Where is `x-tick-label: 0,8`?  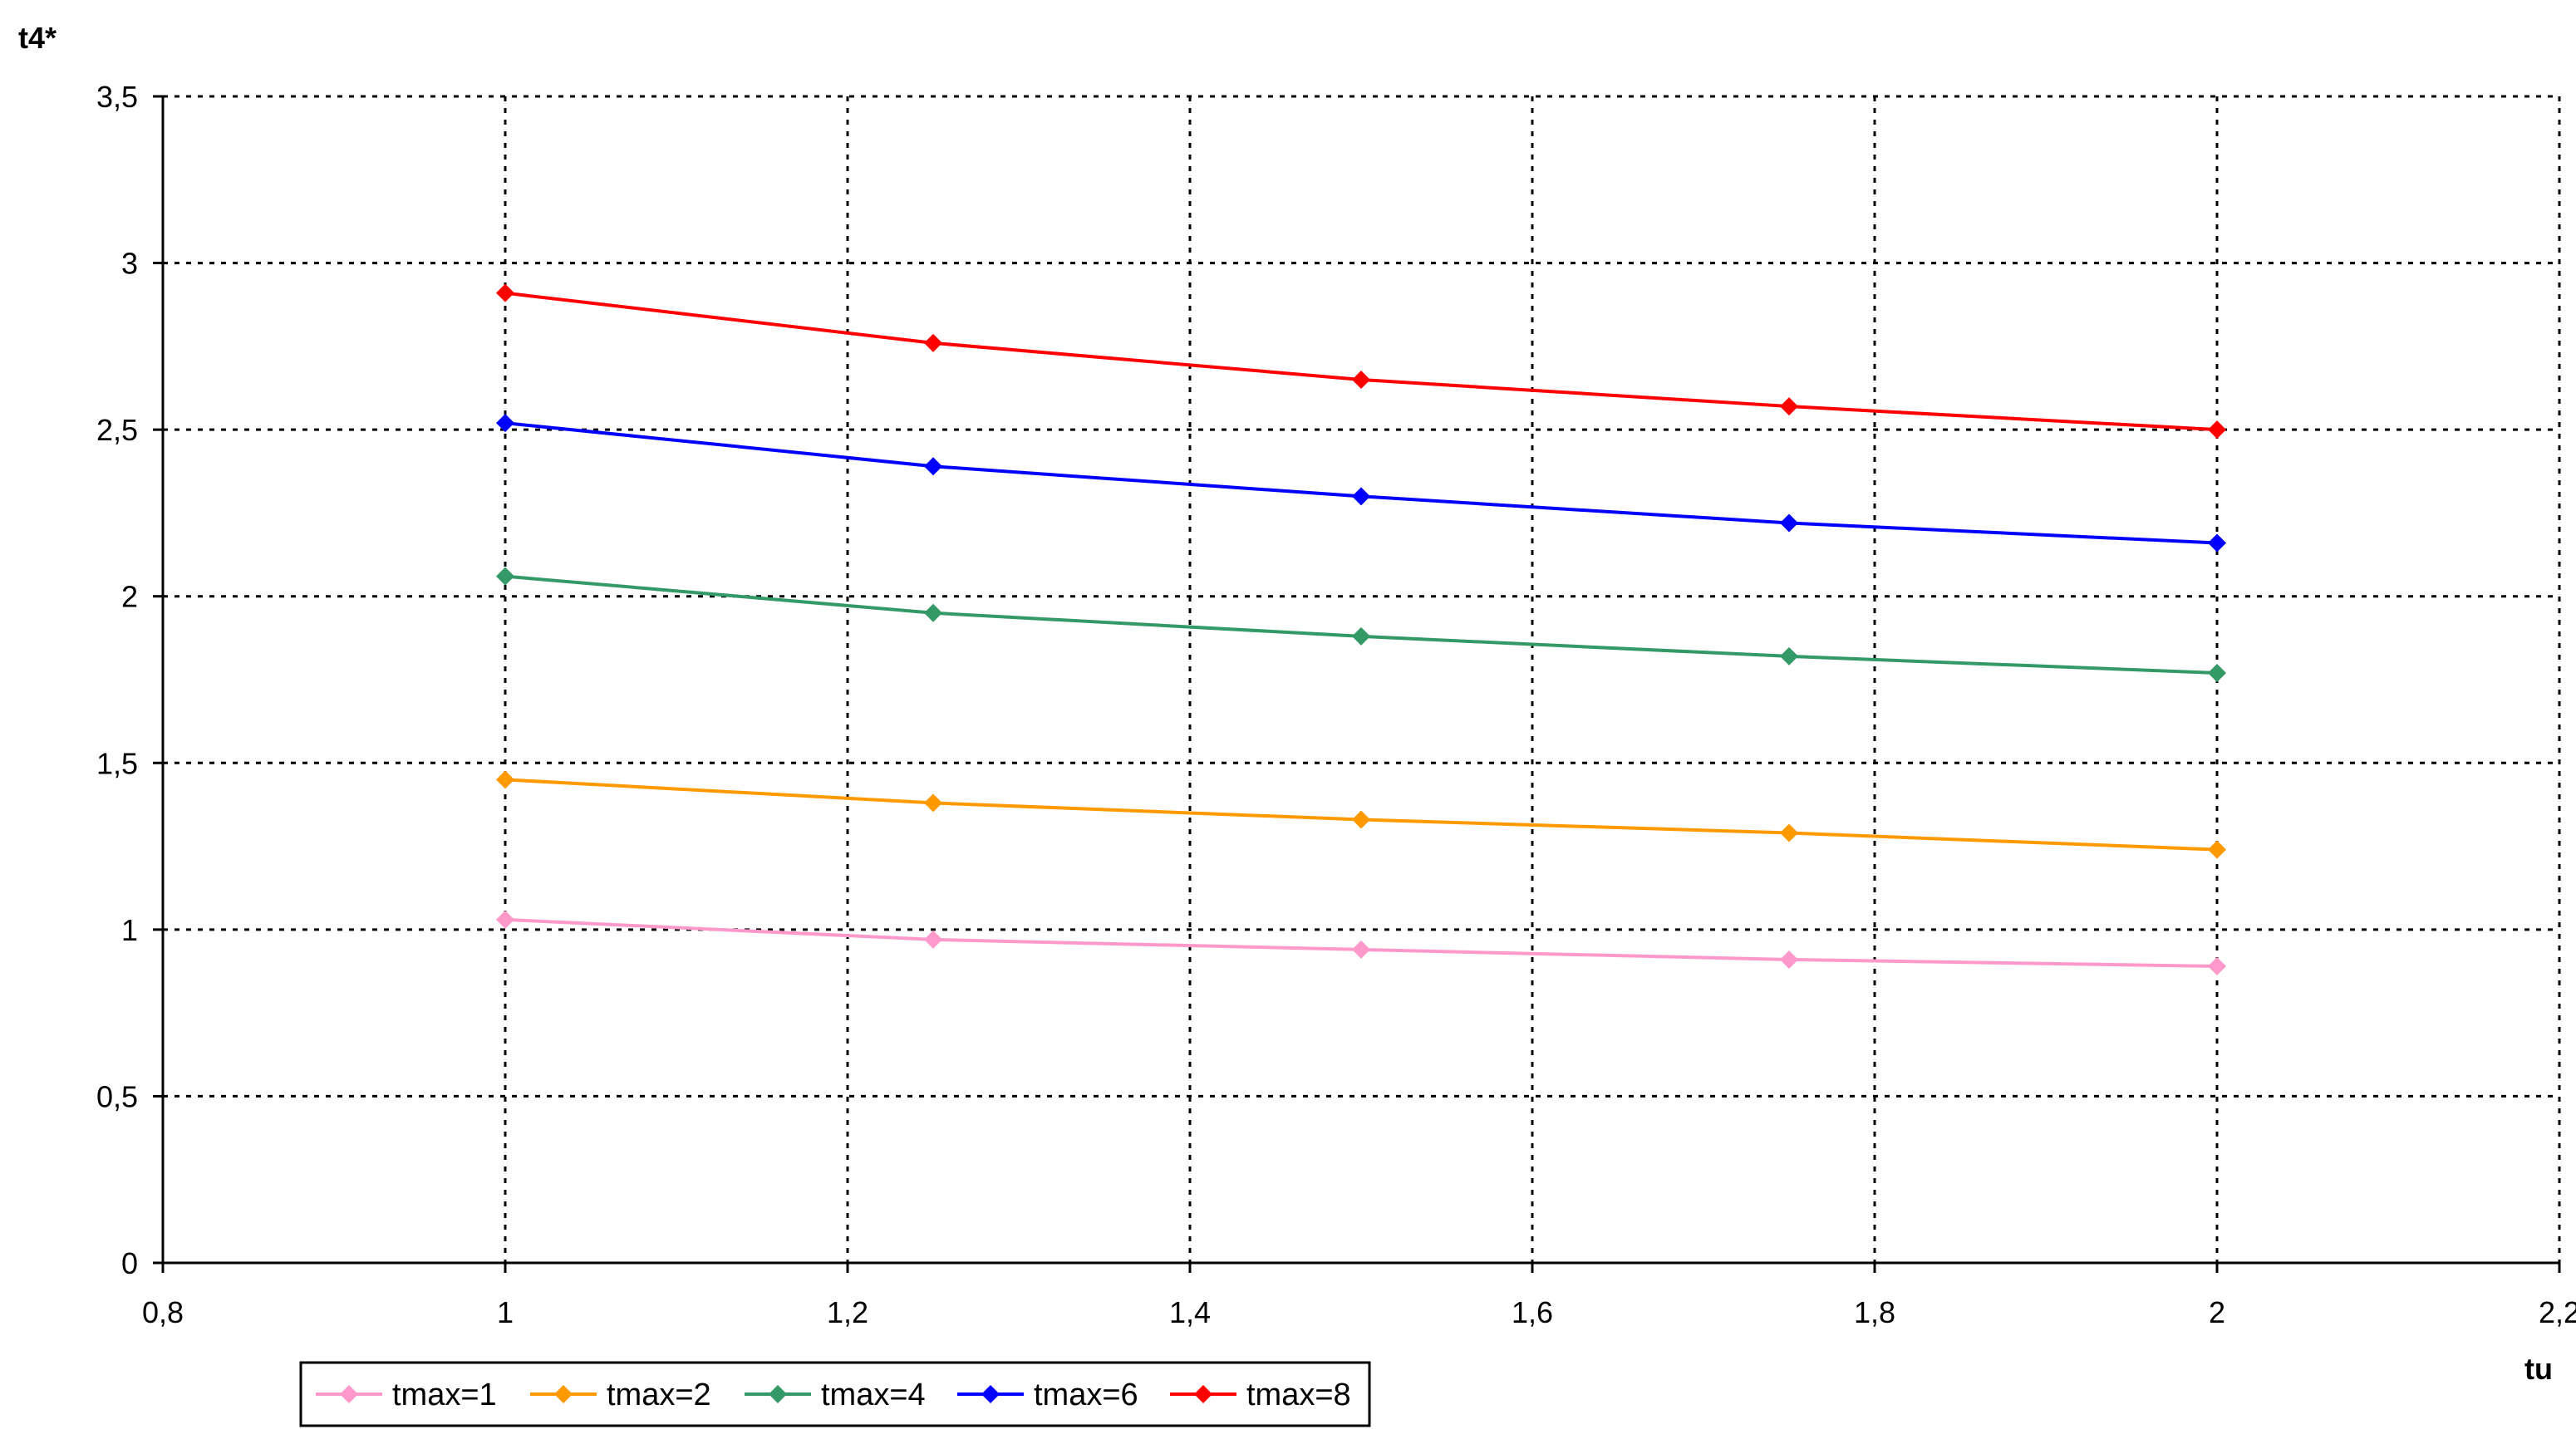
x-tick-label: 0,8 is located at coordinates (163, 1312).